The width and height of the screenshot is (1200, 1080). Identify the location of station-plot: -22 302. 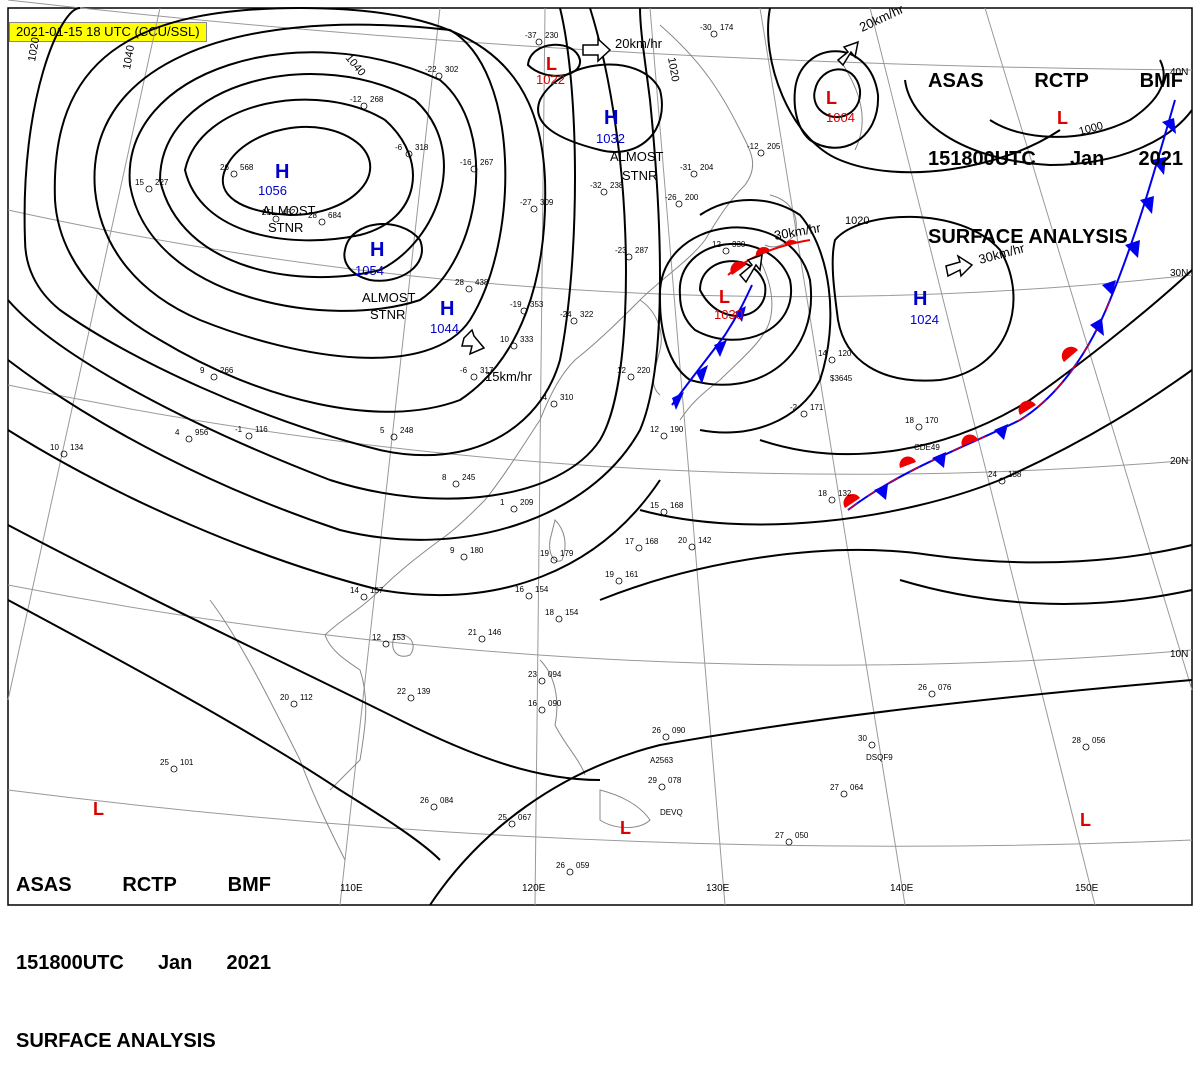
(442, 72).